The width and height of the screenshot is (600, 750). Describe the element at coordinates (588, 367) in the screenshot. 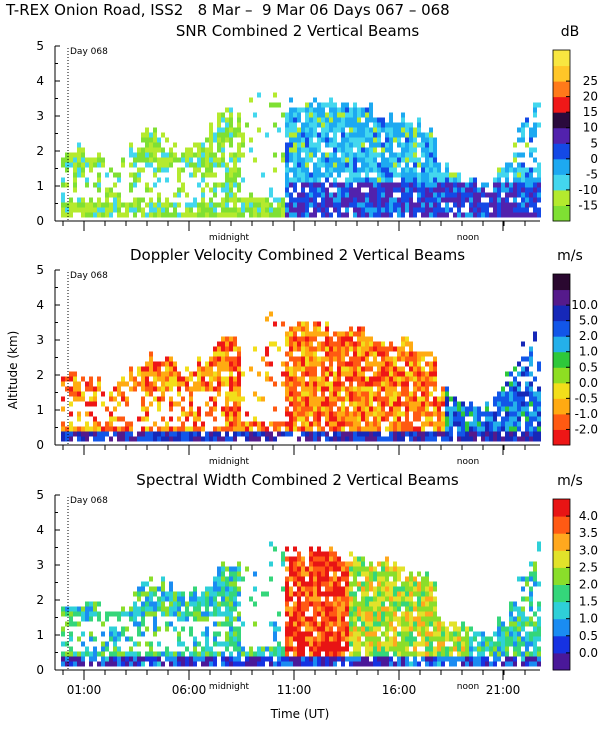

I see `colorbar-label: 0.5` at that location.